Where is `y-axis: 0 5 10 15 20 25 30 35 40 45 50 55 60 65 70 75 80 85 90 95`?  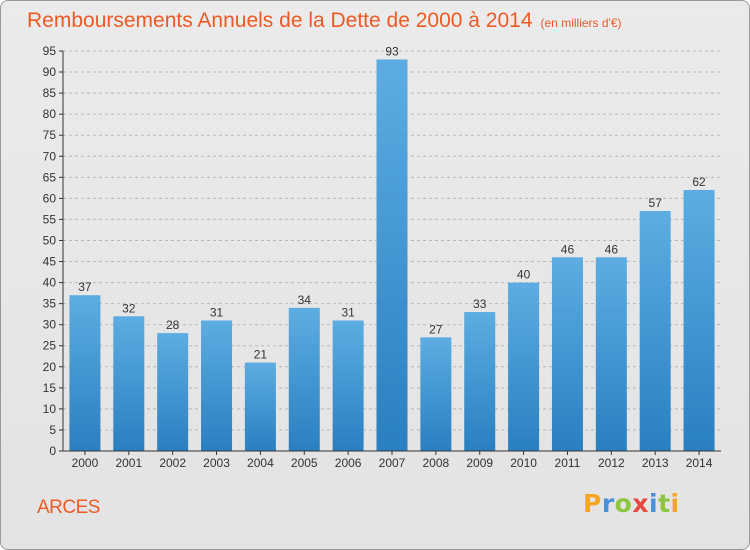
y-axis: 0 5 10 15 20 25 30 35 40 45 50 55 60 65 70 75 80 85 90 95 is located at coordinates (53, 251).